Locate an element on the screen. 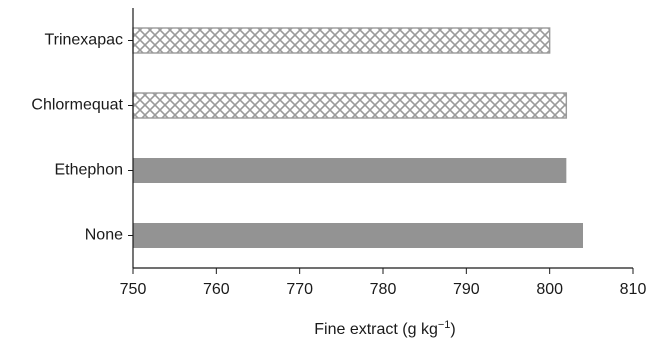 This screenshot has height=354, width=653. bar-chlormequat is located at coordinates (350, 105).